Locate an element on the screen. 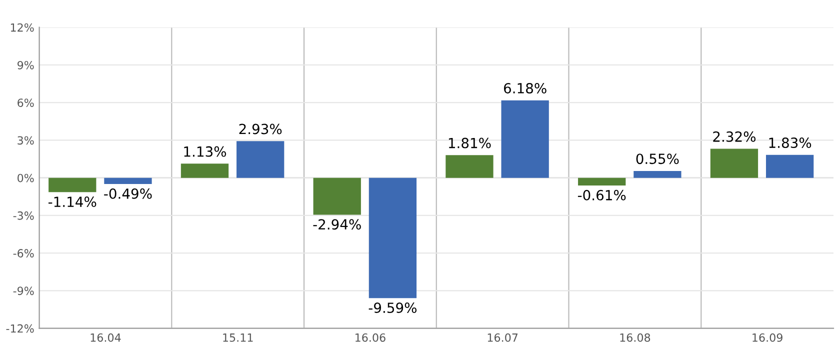  data-label: -0.49% is located at coordinates (128, 193).